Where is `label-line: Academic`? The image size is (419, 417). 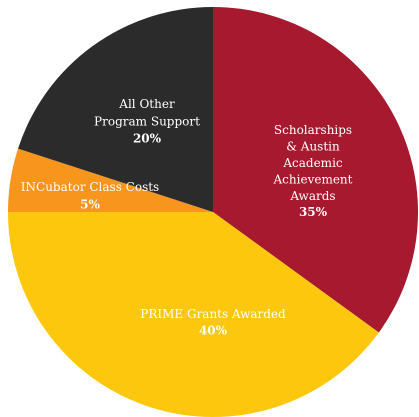 label-line: Academic is located at coordinates (312, 163).